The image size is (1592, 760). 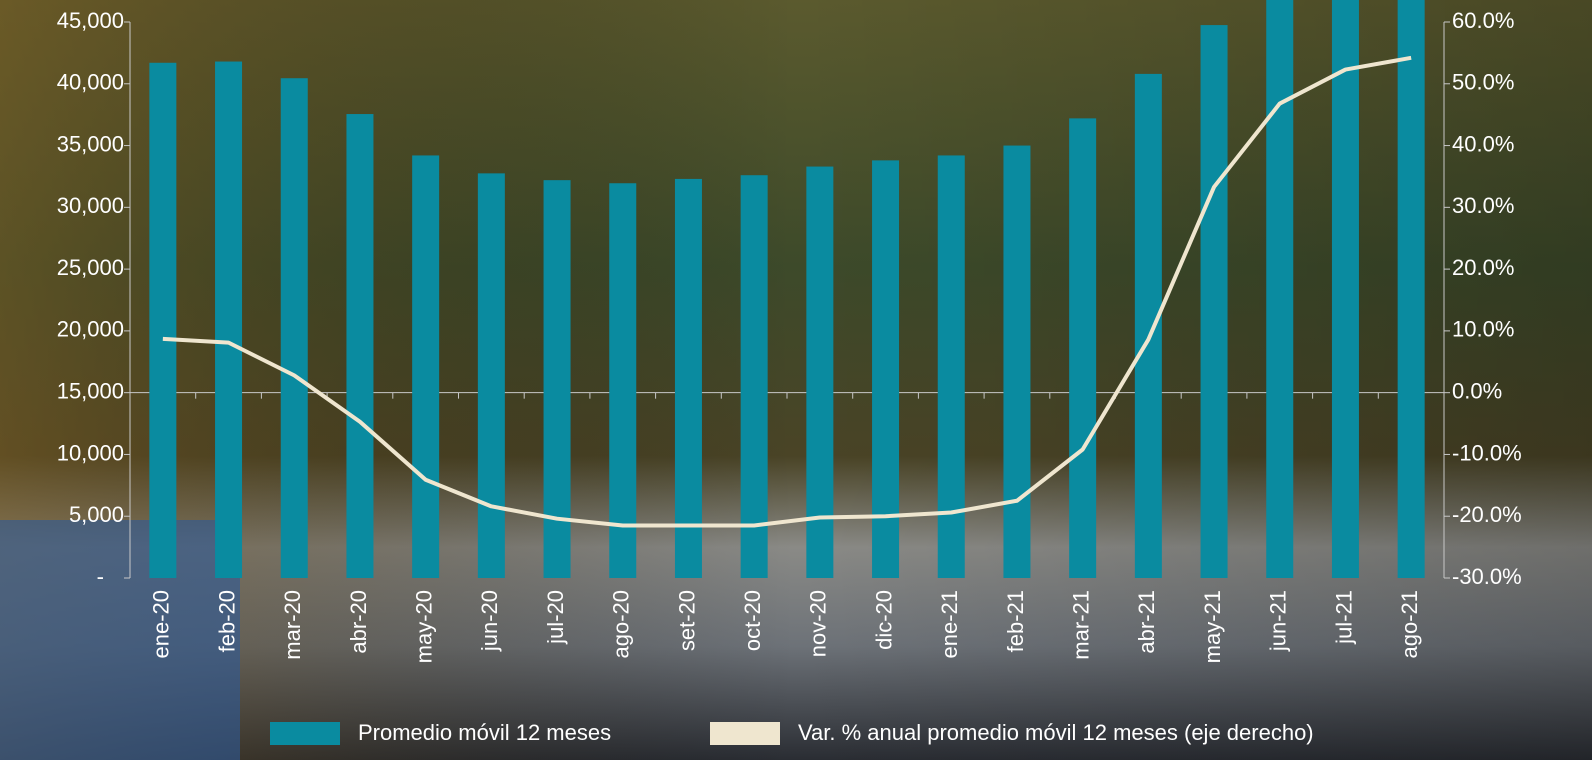 What do you see at coordinates (161, 624) in the screenshot?
I see `x-tick-label: ene-20` at bounding box center [161, 624].